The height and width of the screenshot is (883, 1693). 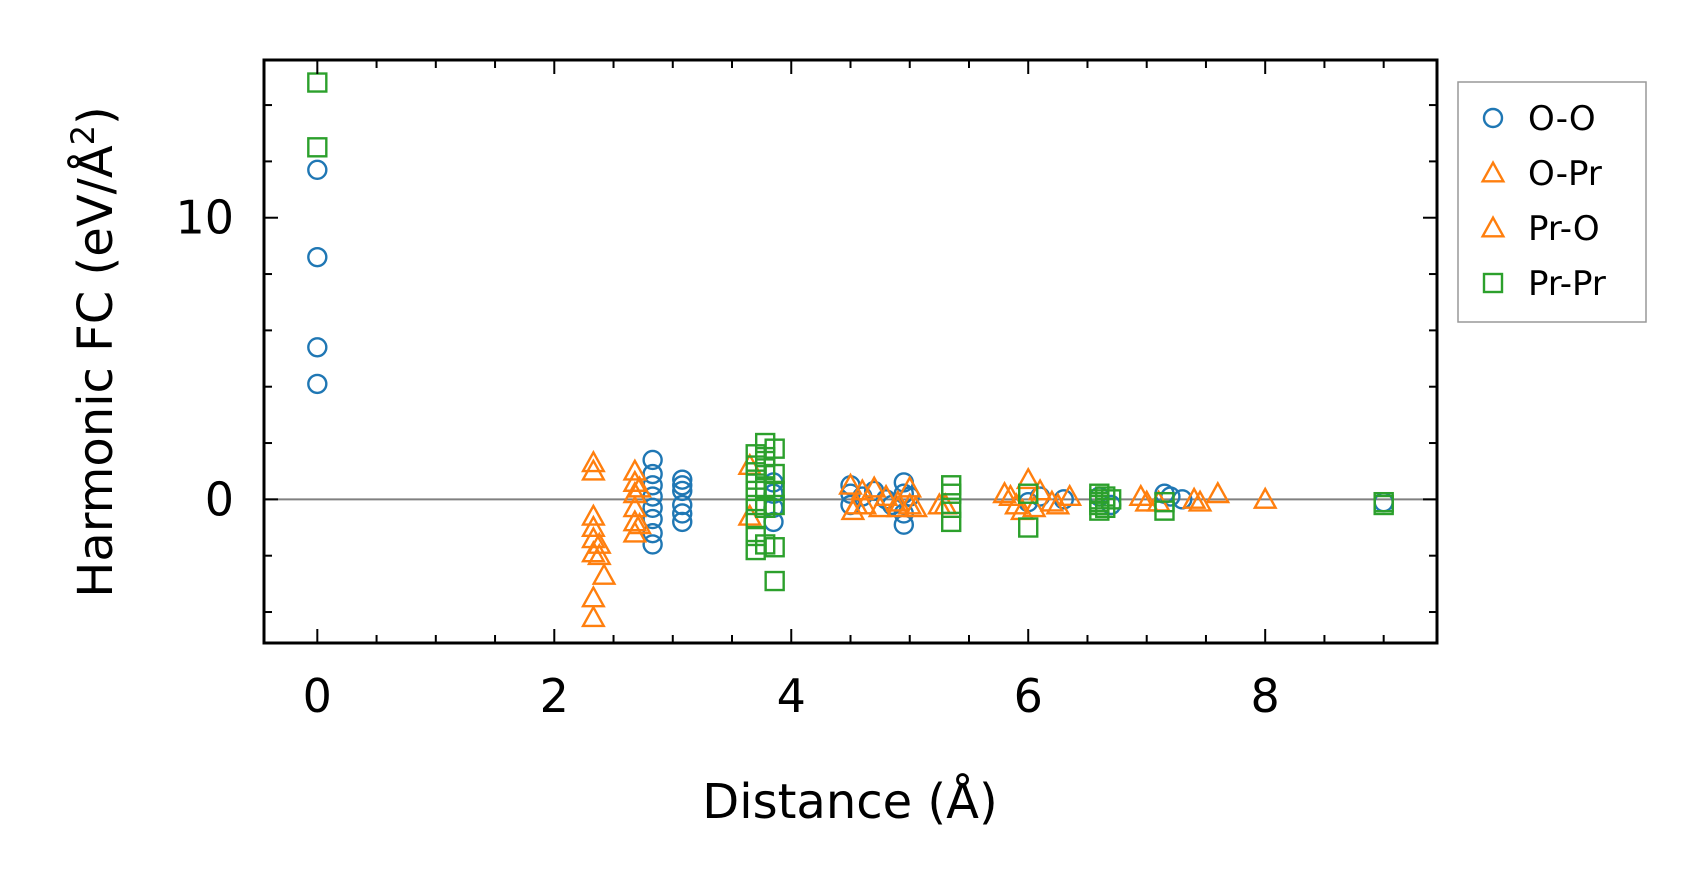 I want to click on series-pr-o, so click(x=899, y=530).